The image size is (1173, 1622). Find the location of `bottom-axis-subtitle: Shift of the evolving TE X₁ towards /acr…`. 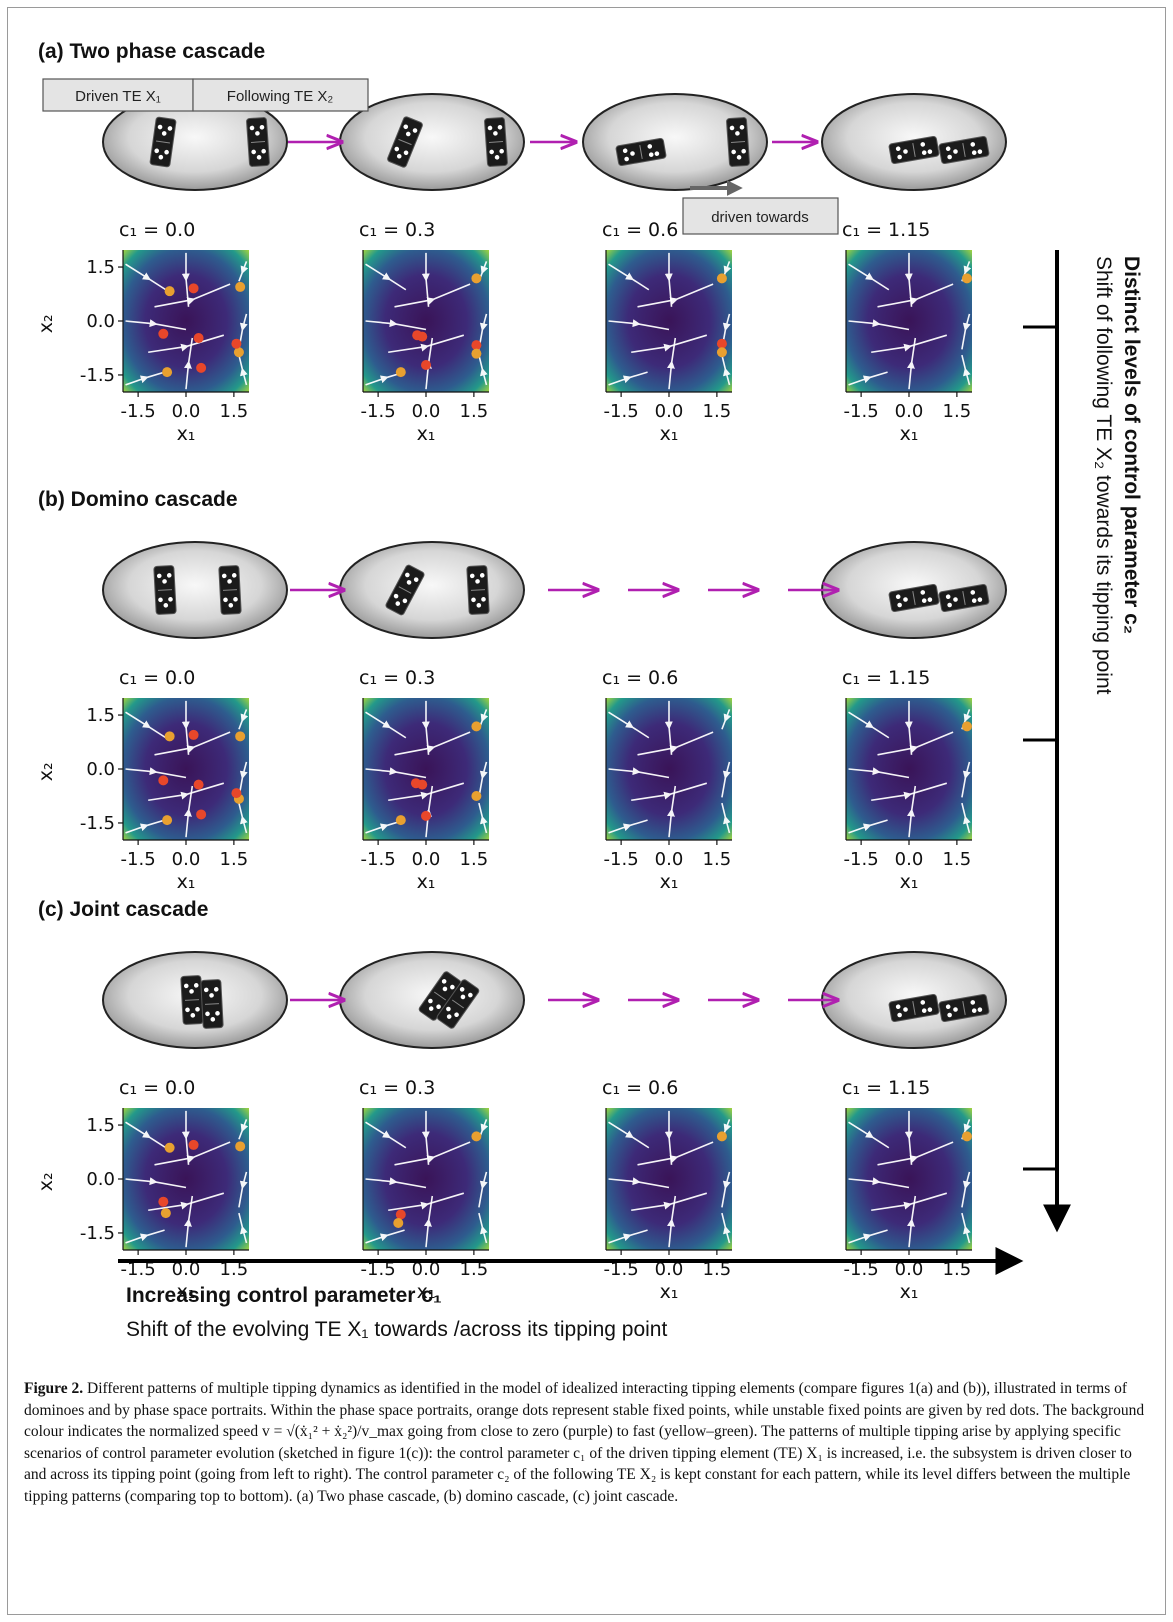

bottom-axis-subtitle: Shift of the evolving TE X₁ towards /acr… is located at coordinates (396, 1329).